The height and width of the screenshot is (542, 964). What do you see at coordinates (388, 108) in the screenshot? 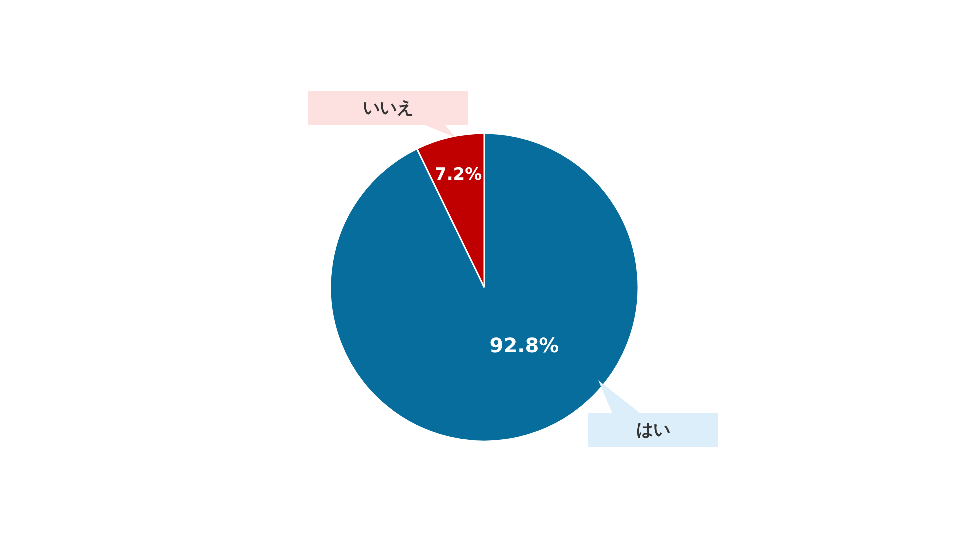
I see `slice-label: いいえ` at bounding box center [388, 108].